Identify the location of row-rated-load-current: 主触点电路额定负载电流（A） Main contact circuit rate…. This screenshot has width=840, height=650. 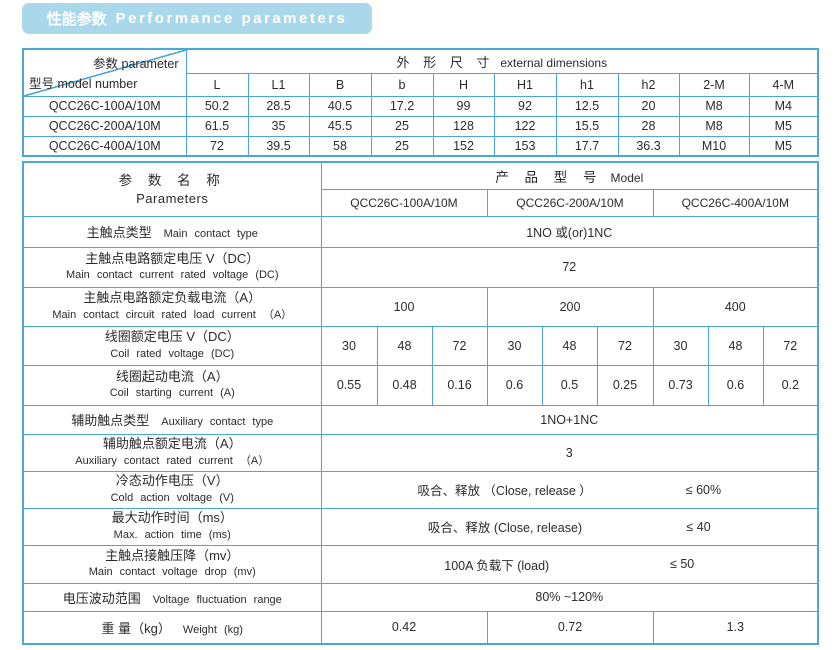
(420, 306).